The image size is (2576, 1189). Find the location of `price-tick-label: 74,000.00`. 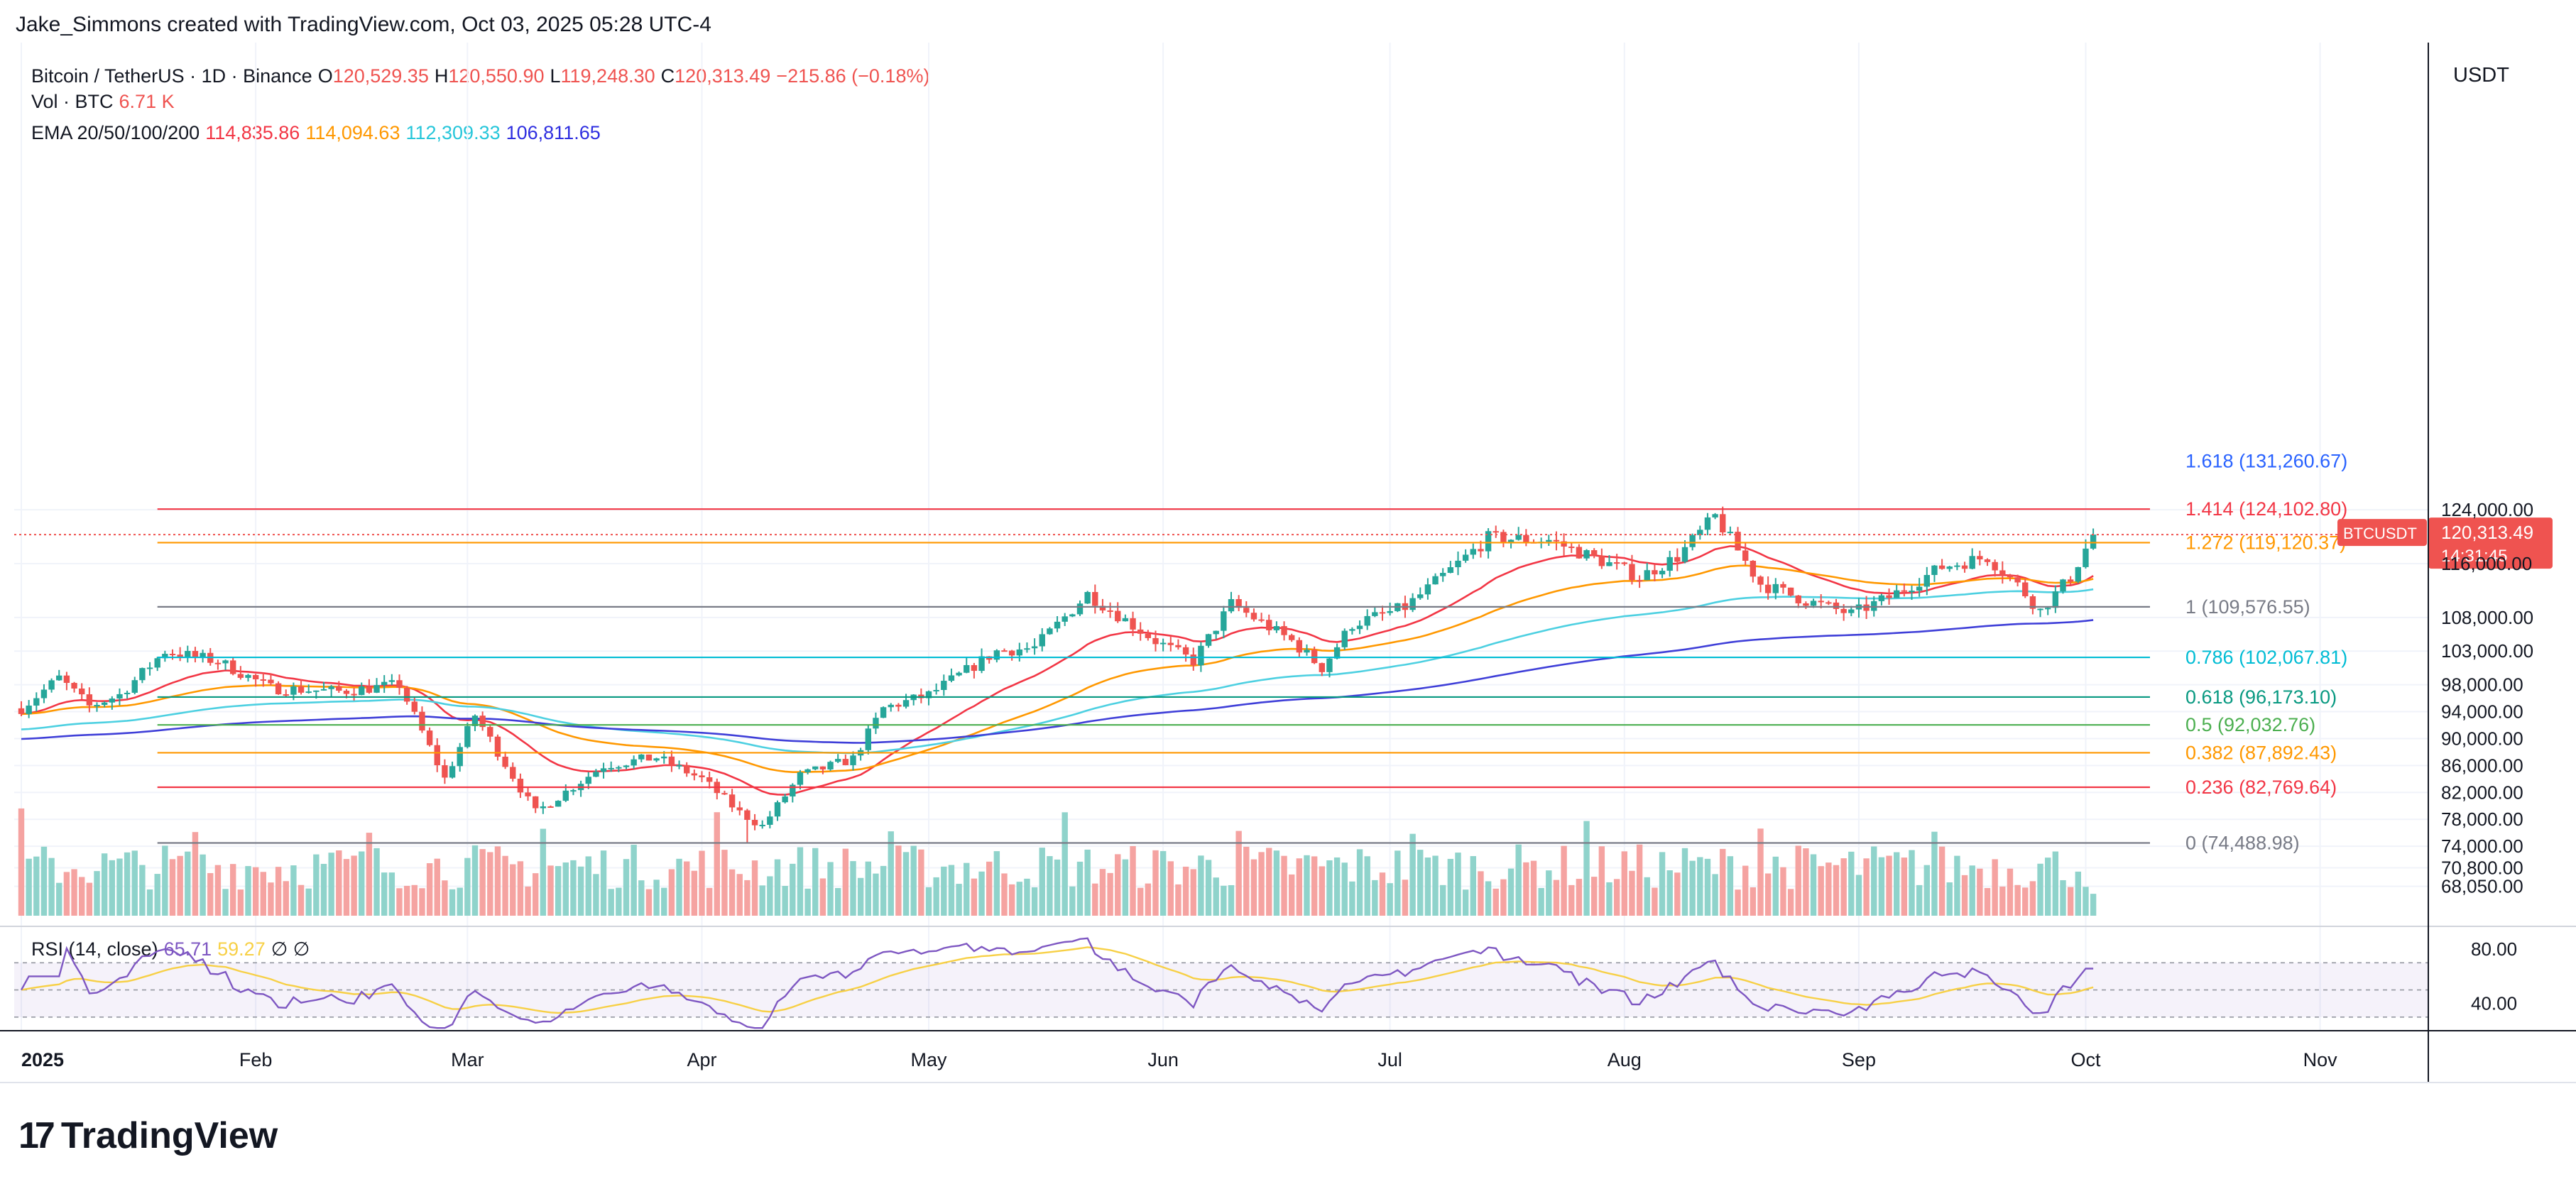

price-tick-label: 74,000.00 is located at coordinates (2482, 846).